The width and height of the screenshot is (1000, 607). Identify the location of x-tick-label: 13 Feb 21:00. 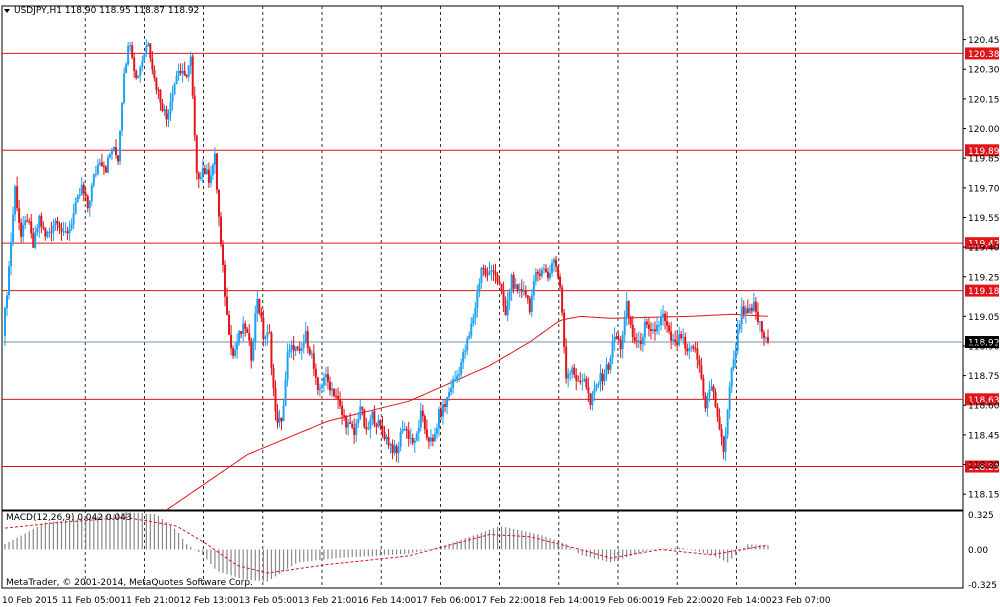
(327, 601).